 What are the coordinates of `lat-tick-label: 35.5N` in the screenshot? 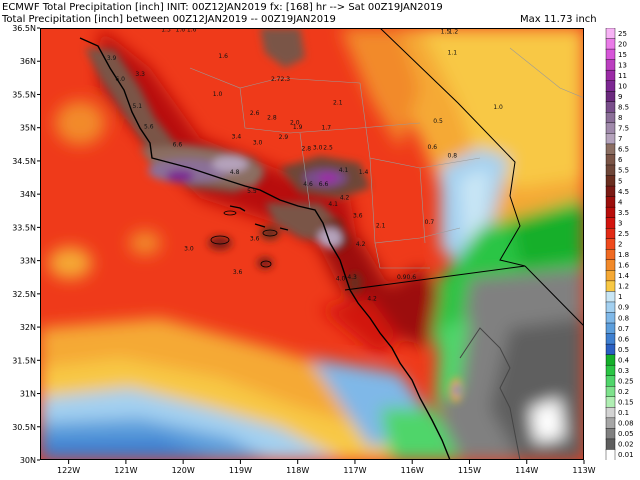 It's located at (24, 94).